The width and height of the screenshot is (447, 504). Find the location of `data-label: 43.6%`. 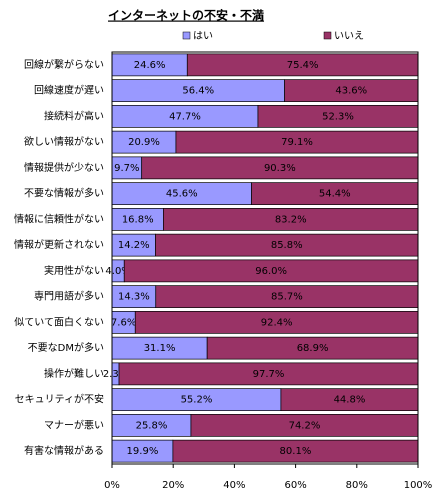

data-label: 43.6% is located at coordinates (351, 91).